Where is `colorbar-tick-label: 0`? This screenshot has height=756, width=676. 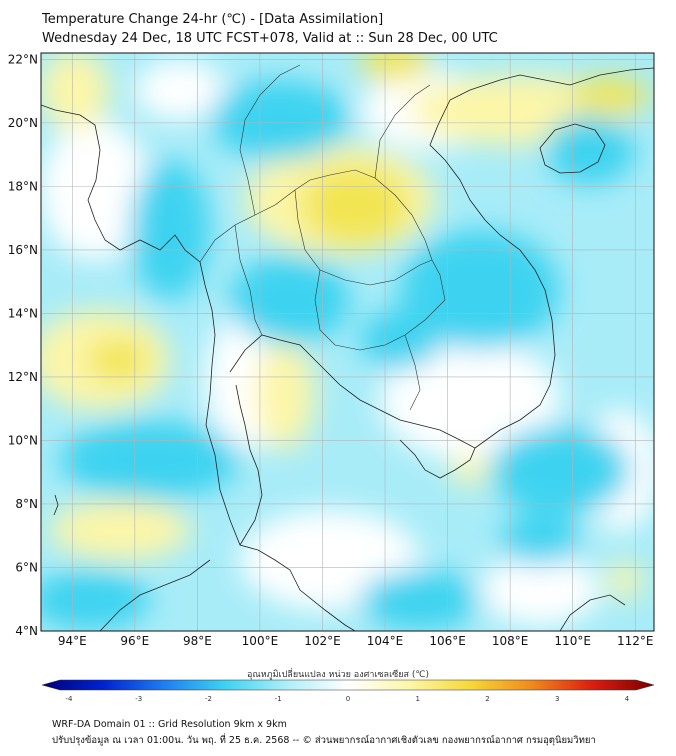 colorbar-tick-label: 0 is located at coordinates (348, 699).